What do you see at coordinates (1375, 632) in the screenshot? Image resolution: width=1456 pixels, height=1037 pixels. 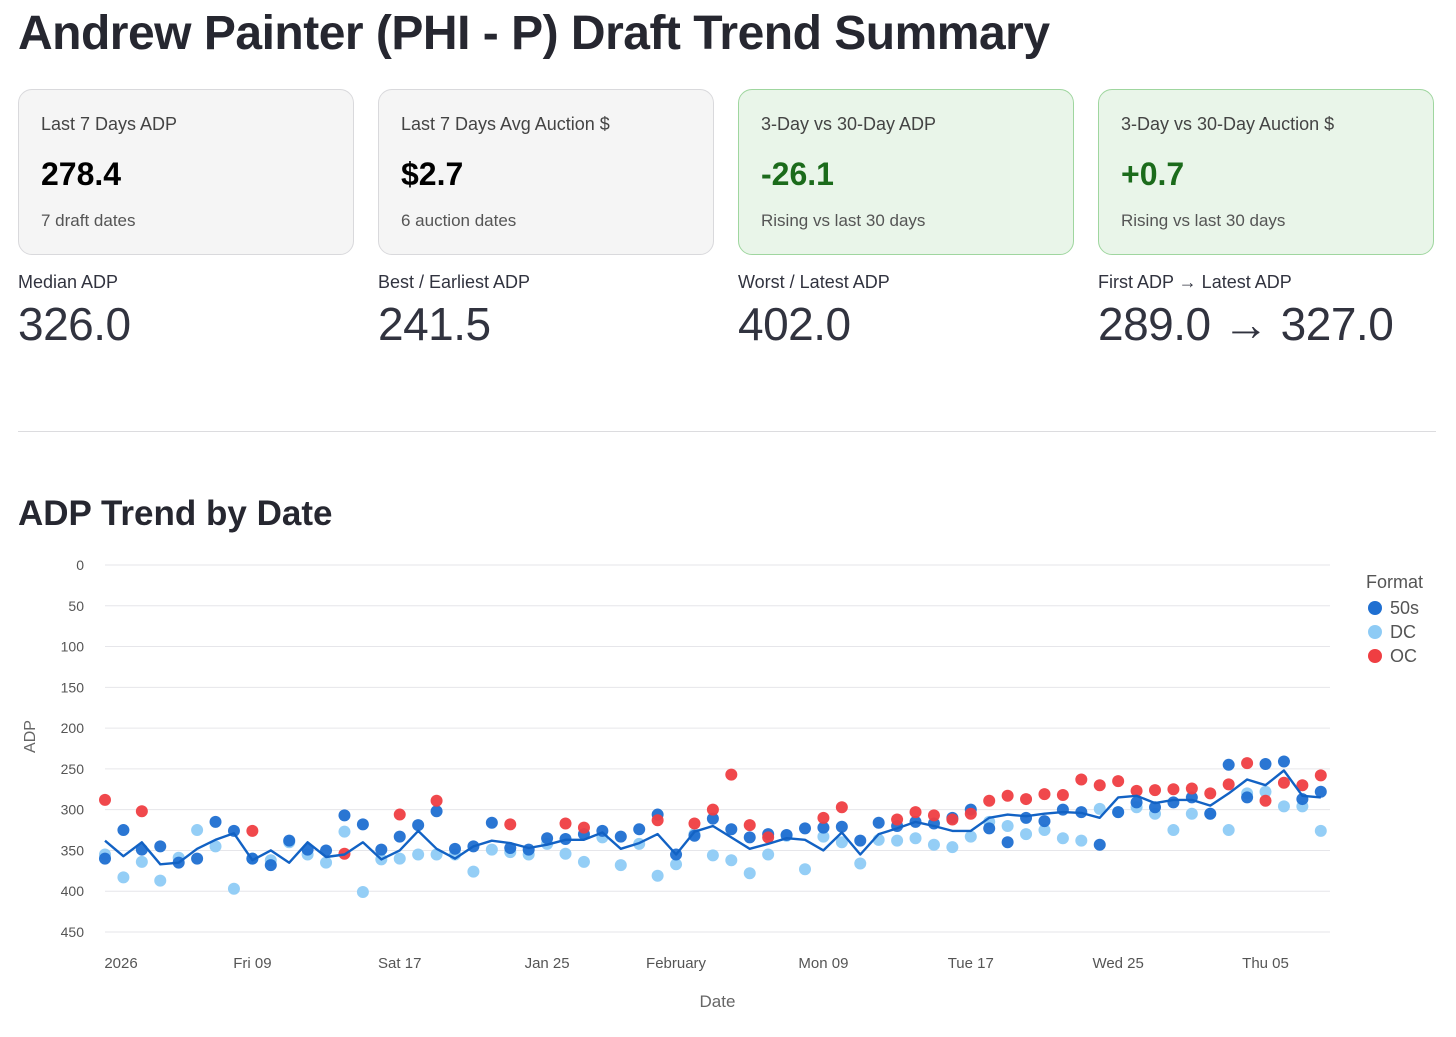 I see `legend-marker-dc` at bounding box center [1375, 632].